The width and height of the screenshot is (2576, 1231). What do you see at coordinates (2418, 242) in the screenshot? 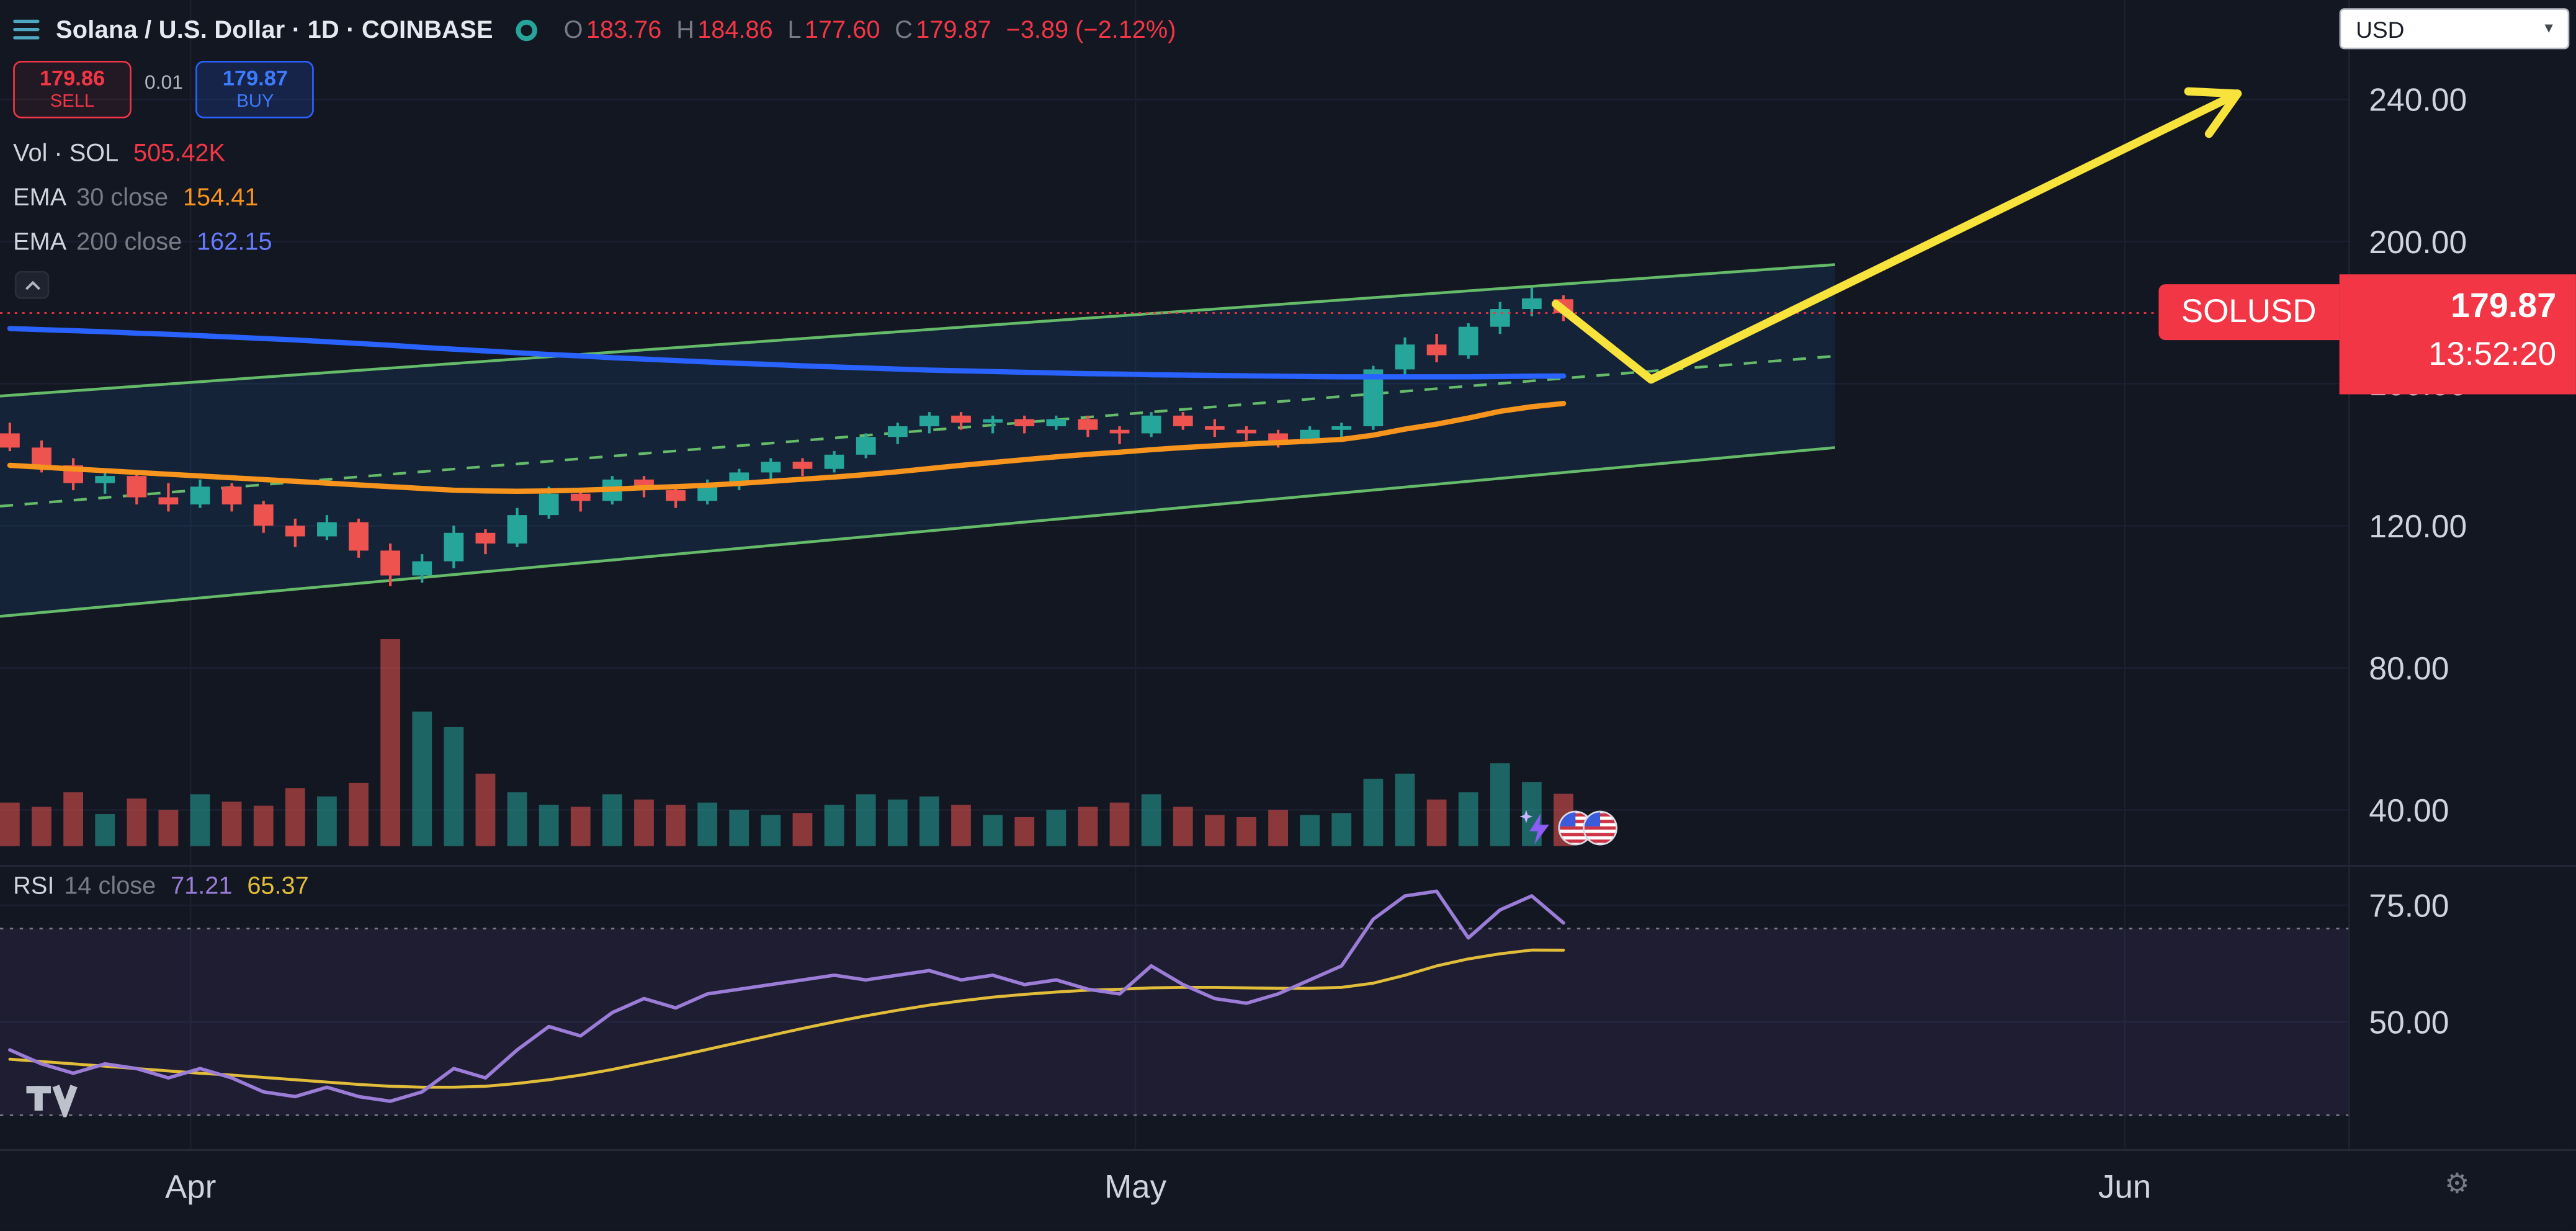
I see `price-tick-label: 200.00` at bounding box center [2418, 242].